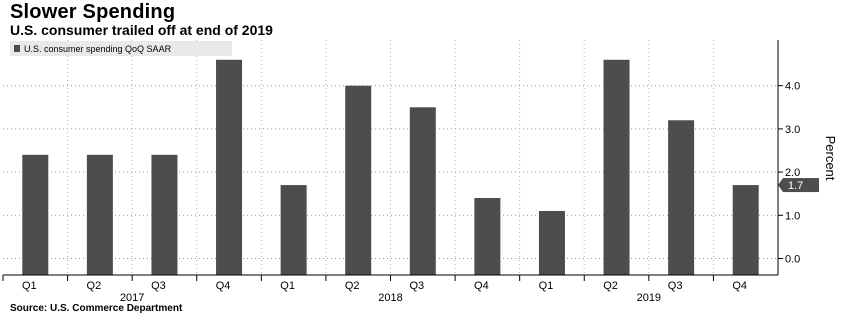  I want to click on y-axis-label: Percent, so click(830, 158).